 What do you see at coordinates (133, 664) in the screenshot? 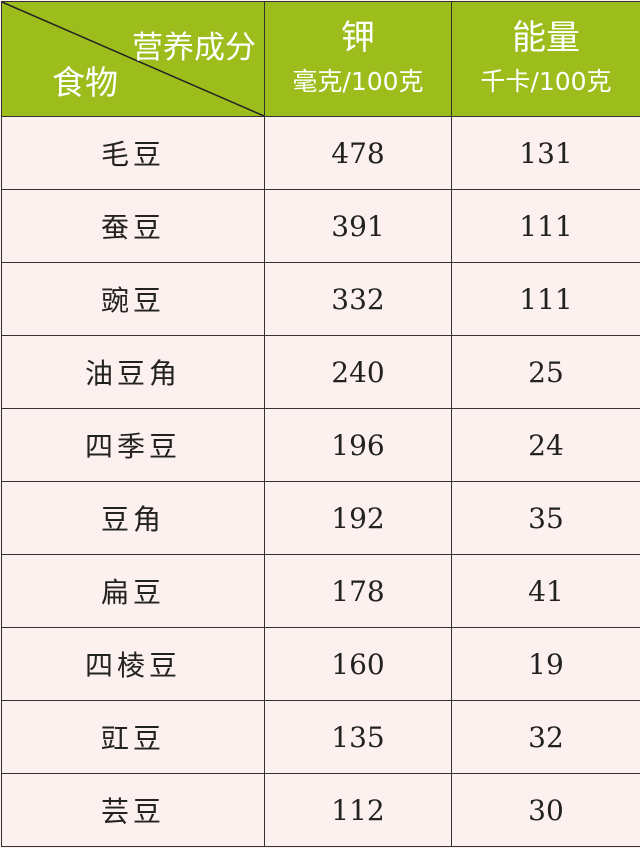
I see `food-name: 四棱豆` at bounding box center [133, 664].